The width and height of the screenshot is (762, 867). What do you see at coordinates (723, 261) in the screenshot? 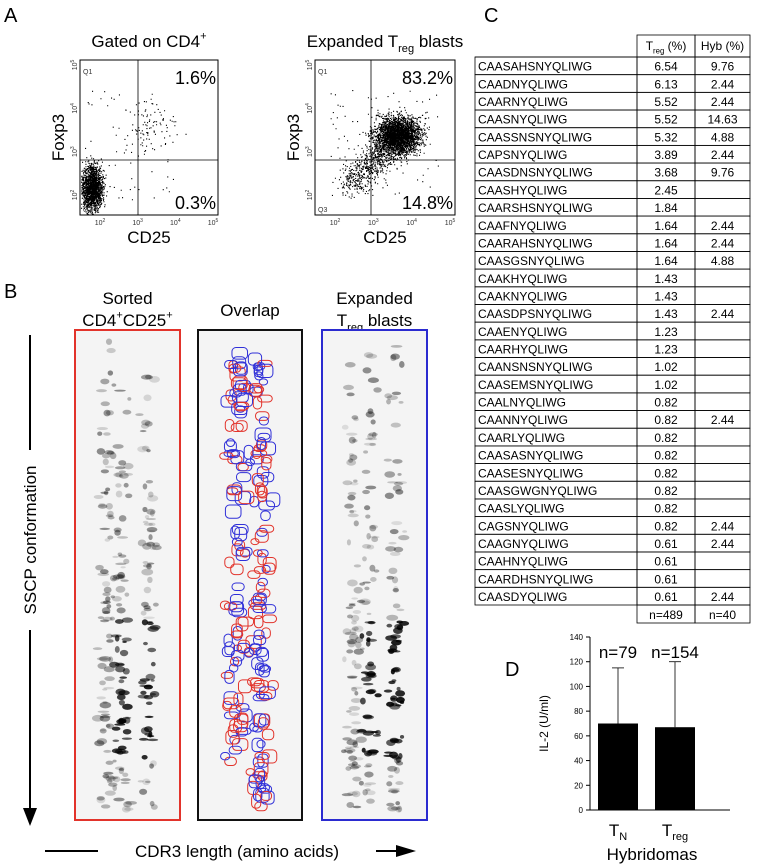
I see `cell-text: 4.88` at bounding box center [723, 261].